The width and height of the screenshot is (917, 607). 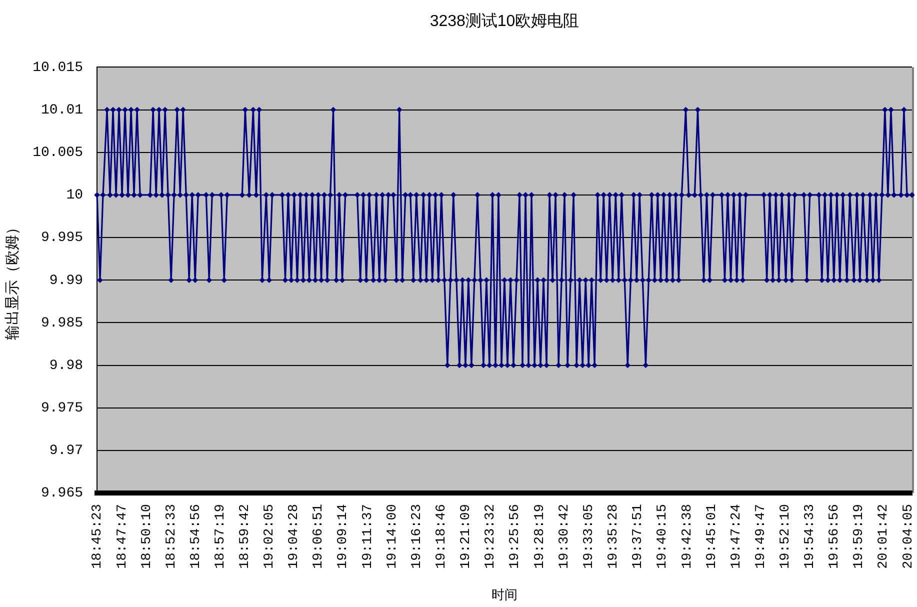 I want to click on x-tick-label: 19:37:51, so click(x=638, y=536).